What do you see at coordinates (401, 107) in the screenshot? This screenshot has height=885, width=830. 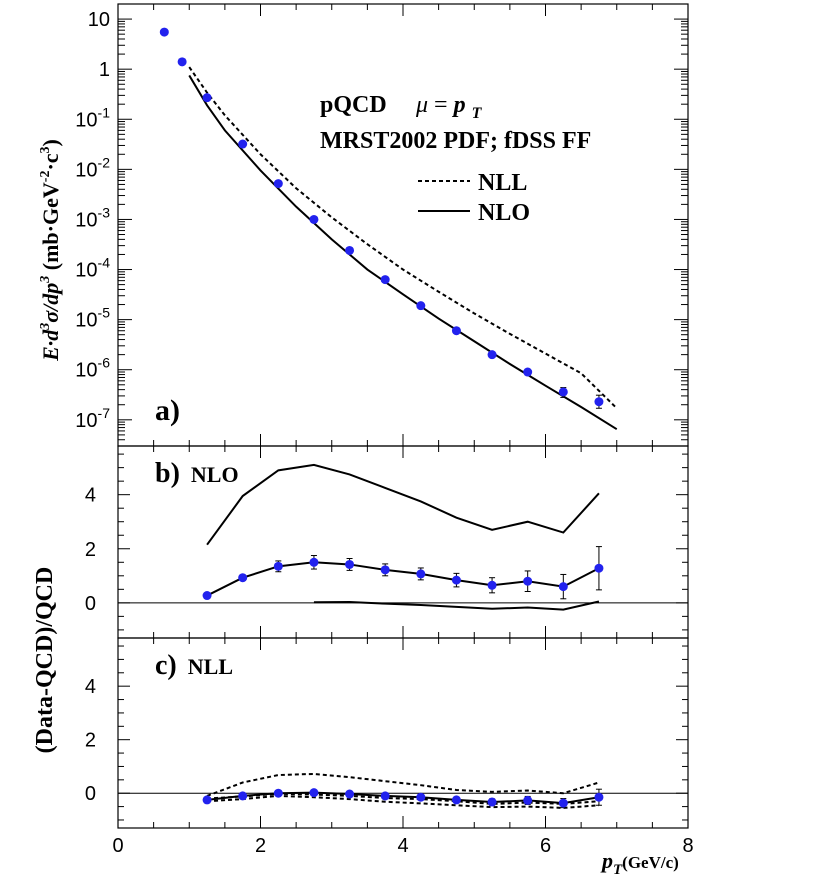 I see `annotation-pqcd: pQCD μ = p T` at bounding box center [401, 107].